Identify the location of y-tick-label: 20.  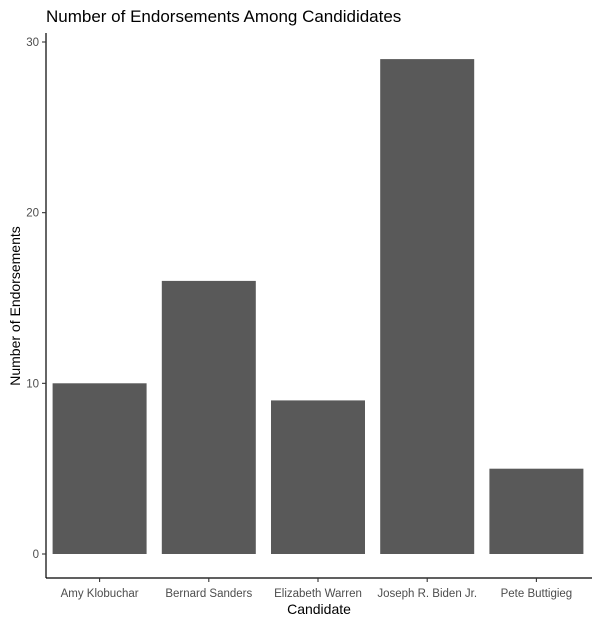
(32, 214).